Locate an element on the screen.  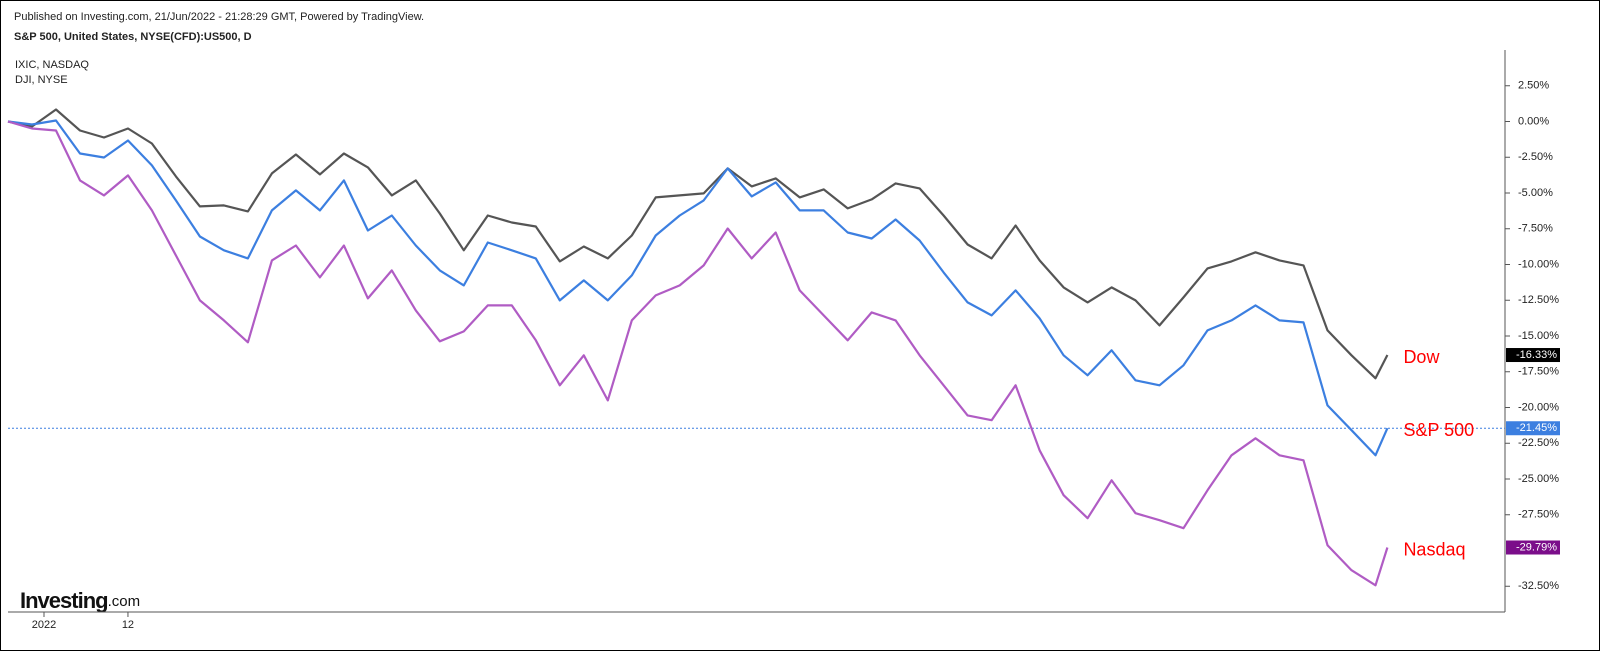
logo-text: Investing is located at coordinates (64, 600).